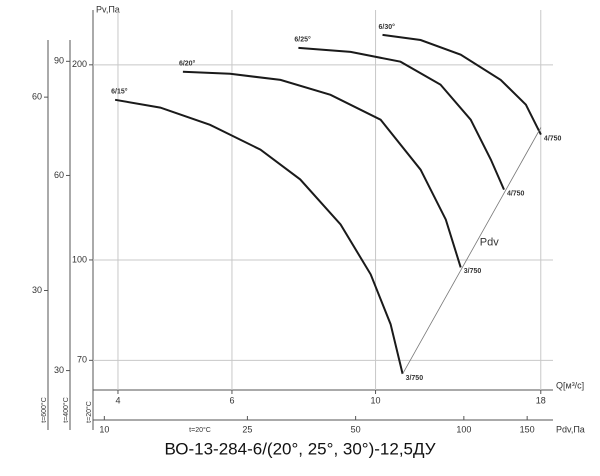 This screenshot has width=600, height=476. Describe the element at coordinates (79, 64) in the screenshot. I see `y-tick-label: 200` at that location.